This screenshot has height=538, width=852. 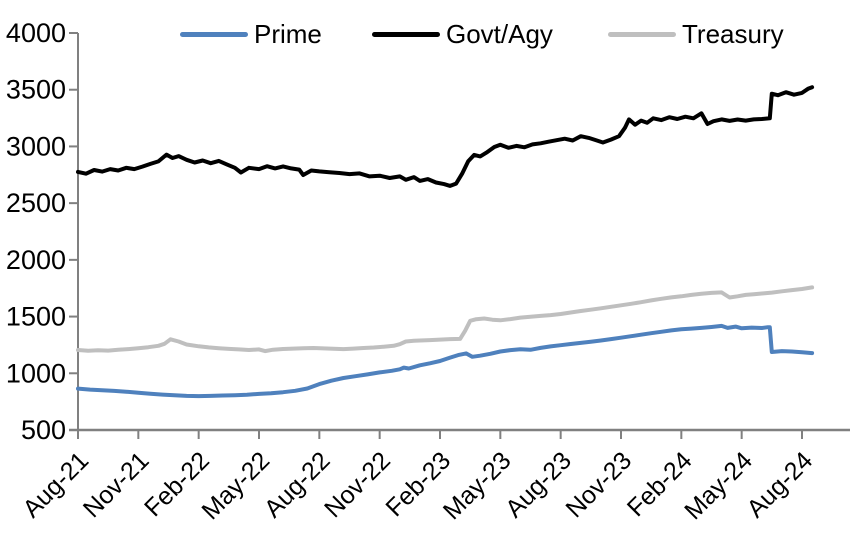 I want to click on x-tick-label: Aug-23, so click(x=538, y=484).